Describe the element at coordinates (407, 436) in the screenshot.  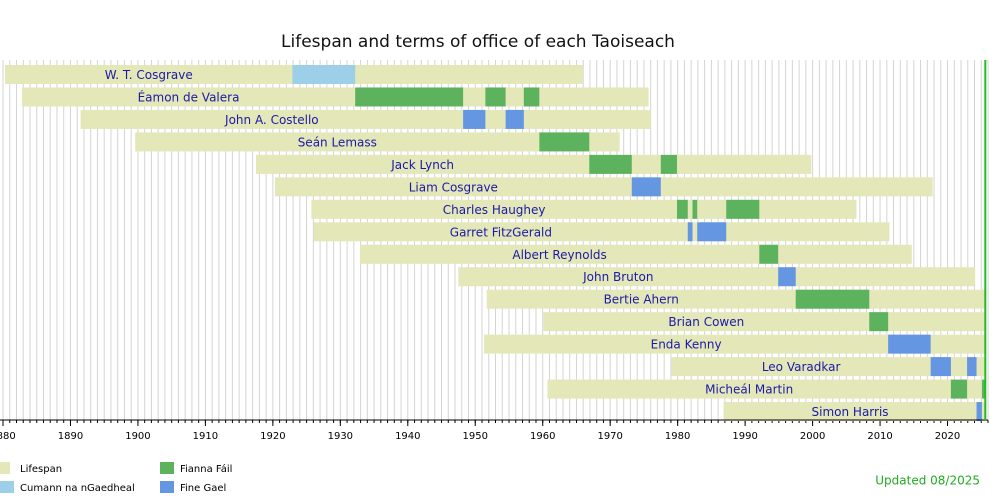
I see `x-tick-label: 1940` at that location.